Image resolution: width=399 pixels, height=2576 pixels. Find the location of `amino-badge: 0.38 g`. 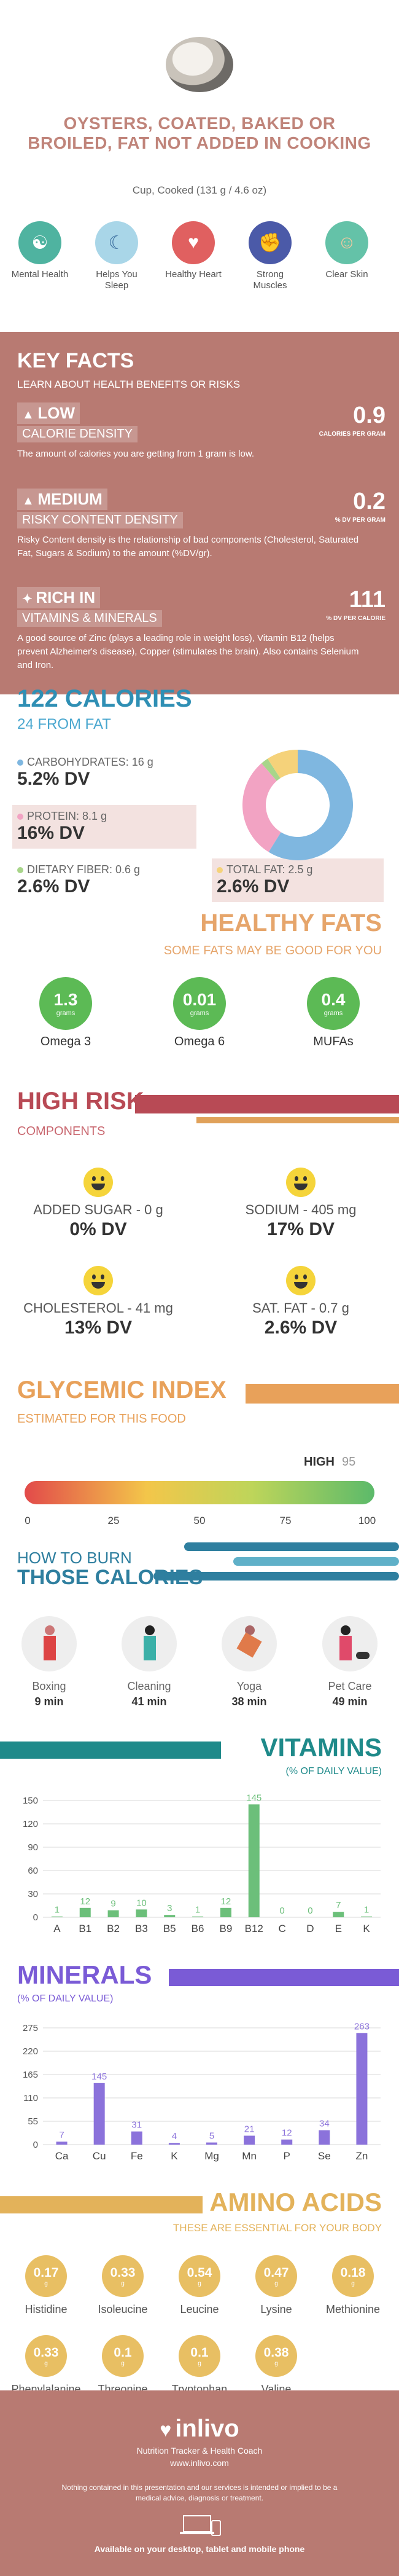

amino-badge: 0.38 g is located at coordinates (276, 2356).